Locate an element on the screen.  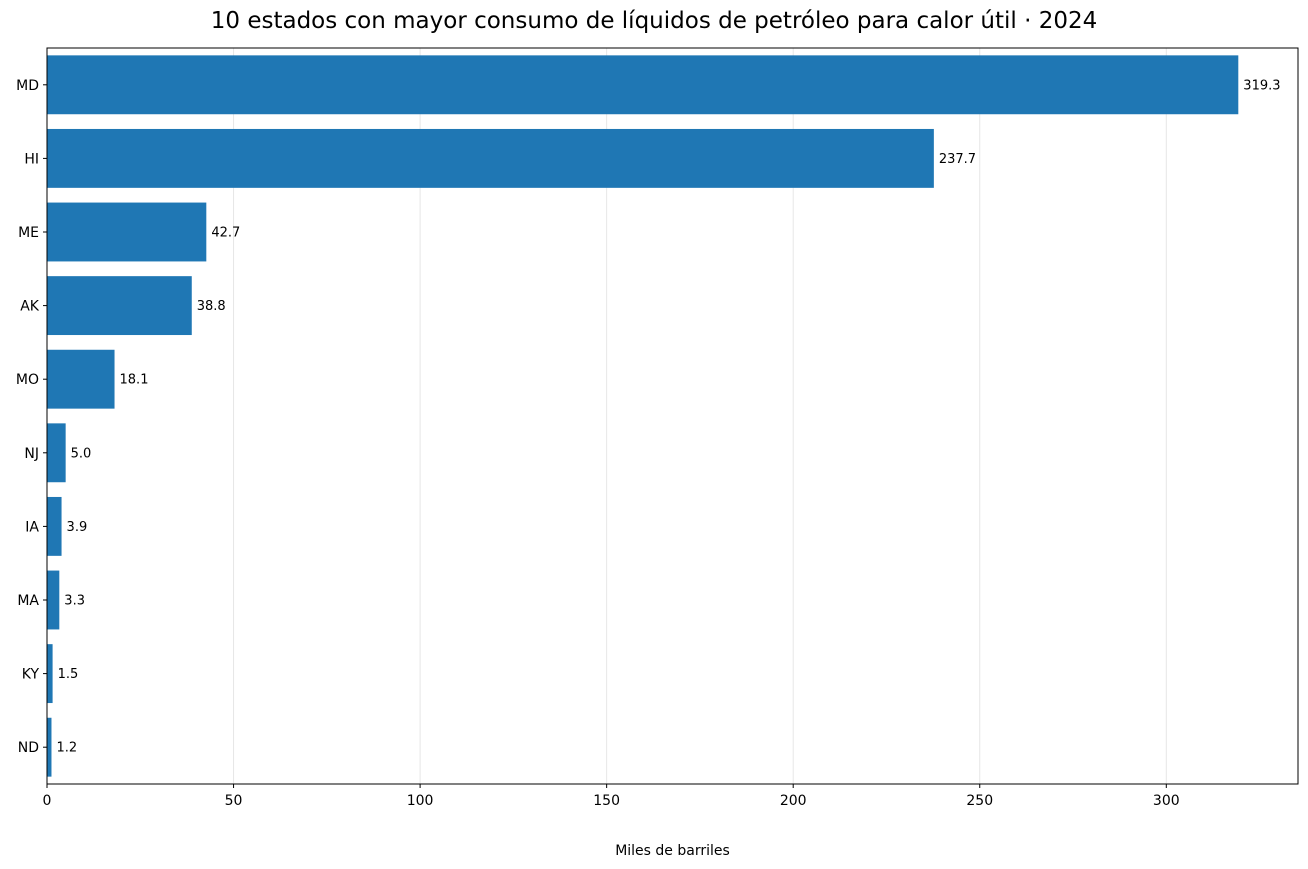
x-tick-label: 250 is located at coordinates (979, 801).